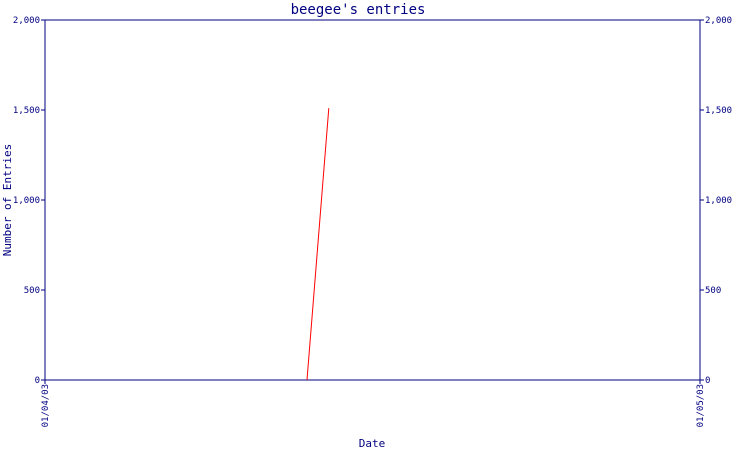  Describe the element at coordinates (46, 405) in the screenshot. I see `x-tick-label: 01/04/03` at that location.